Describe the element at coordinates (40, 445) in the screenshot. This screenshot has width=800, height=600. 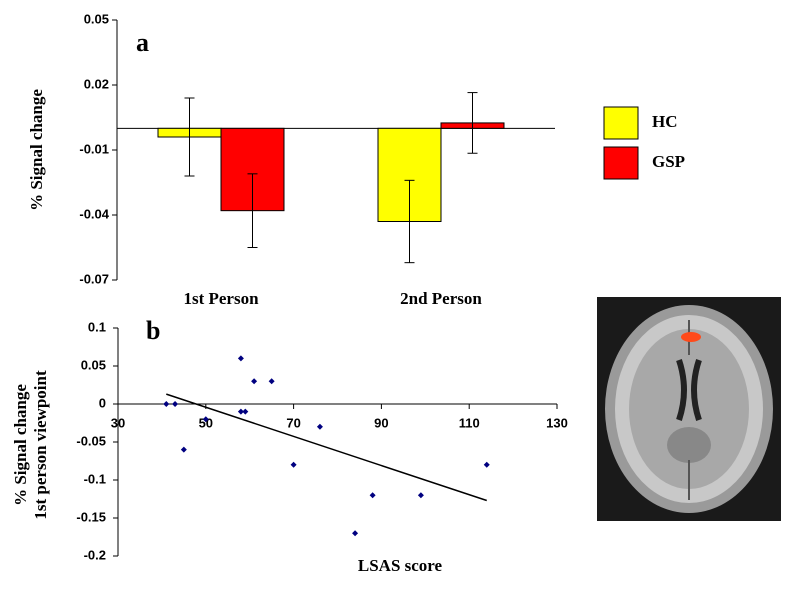
I see `y-axis-label: 1st person viewpoint` at that location.